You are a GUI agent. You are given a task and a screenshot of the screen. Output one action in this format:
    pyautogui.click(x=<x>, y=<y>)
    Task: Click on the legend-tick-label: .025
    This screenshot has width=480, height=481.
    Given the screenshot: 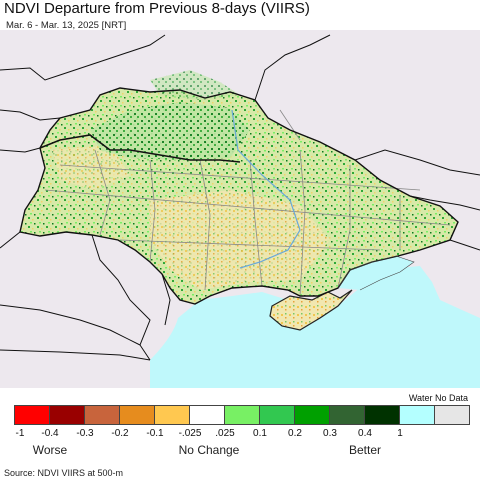 What is the action you would take?
    pyautogui.click(x=225, y=433)
    